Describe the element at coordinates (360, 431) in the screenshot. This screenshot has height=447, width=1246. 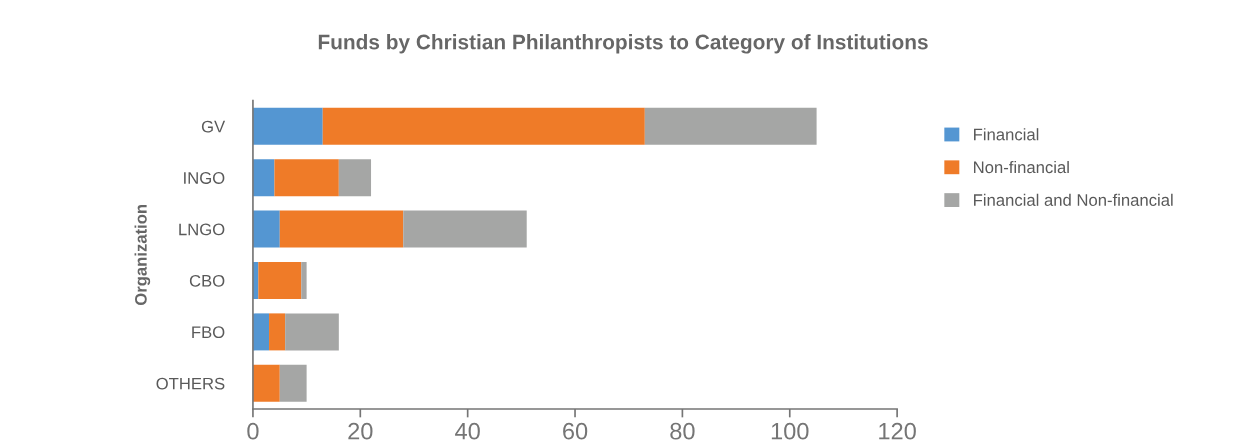
I see `x-tick-label: 20` at that location.